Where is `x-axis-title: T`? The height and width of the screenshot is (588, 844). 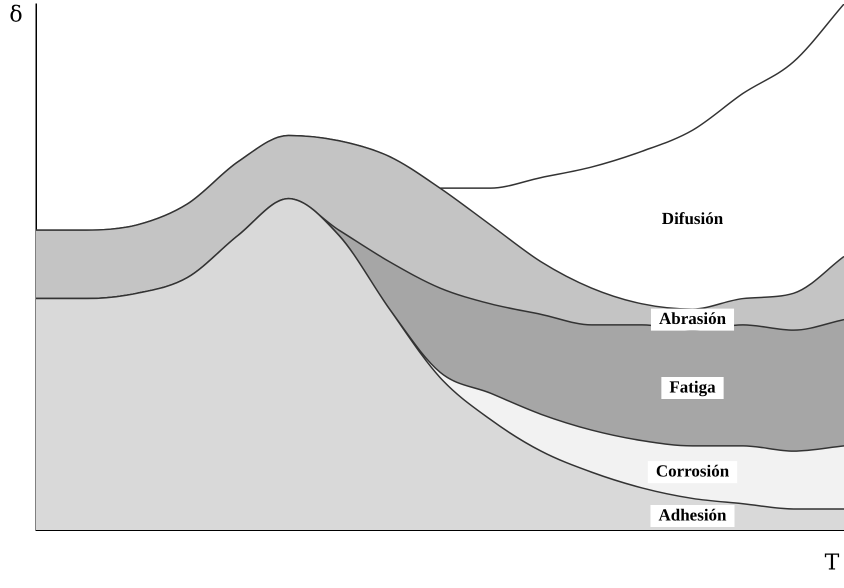 x-axis-title: T is located at coordinates (832, 563).